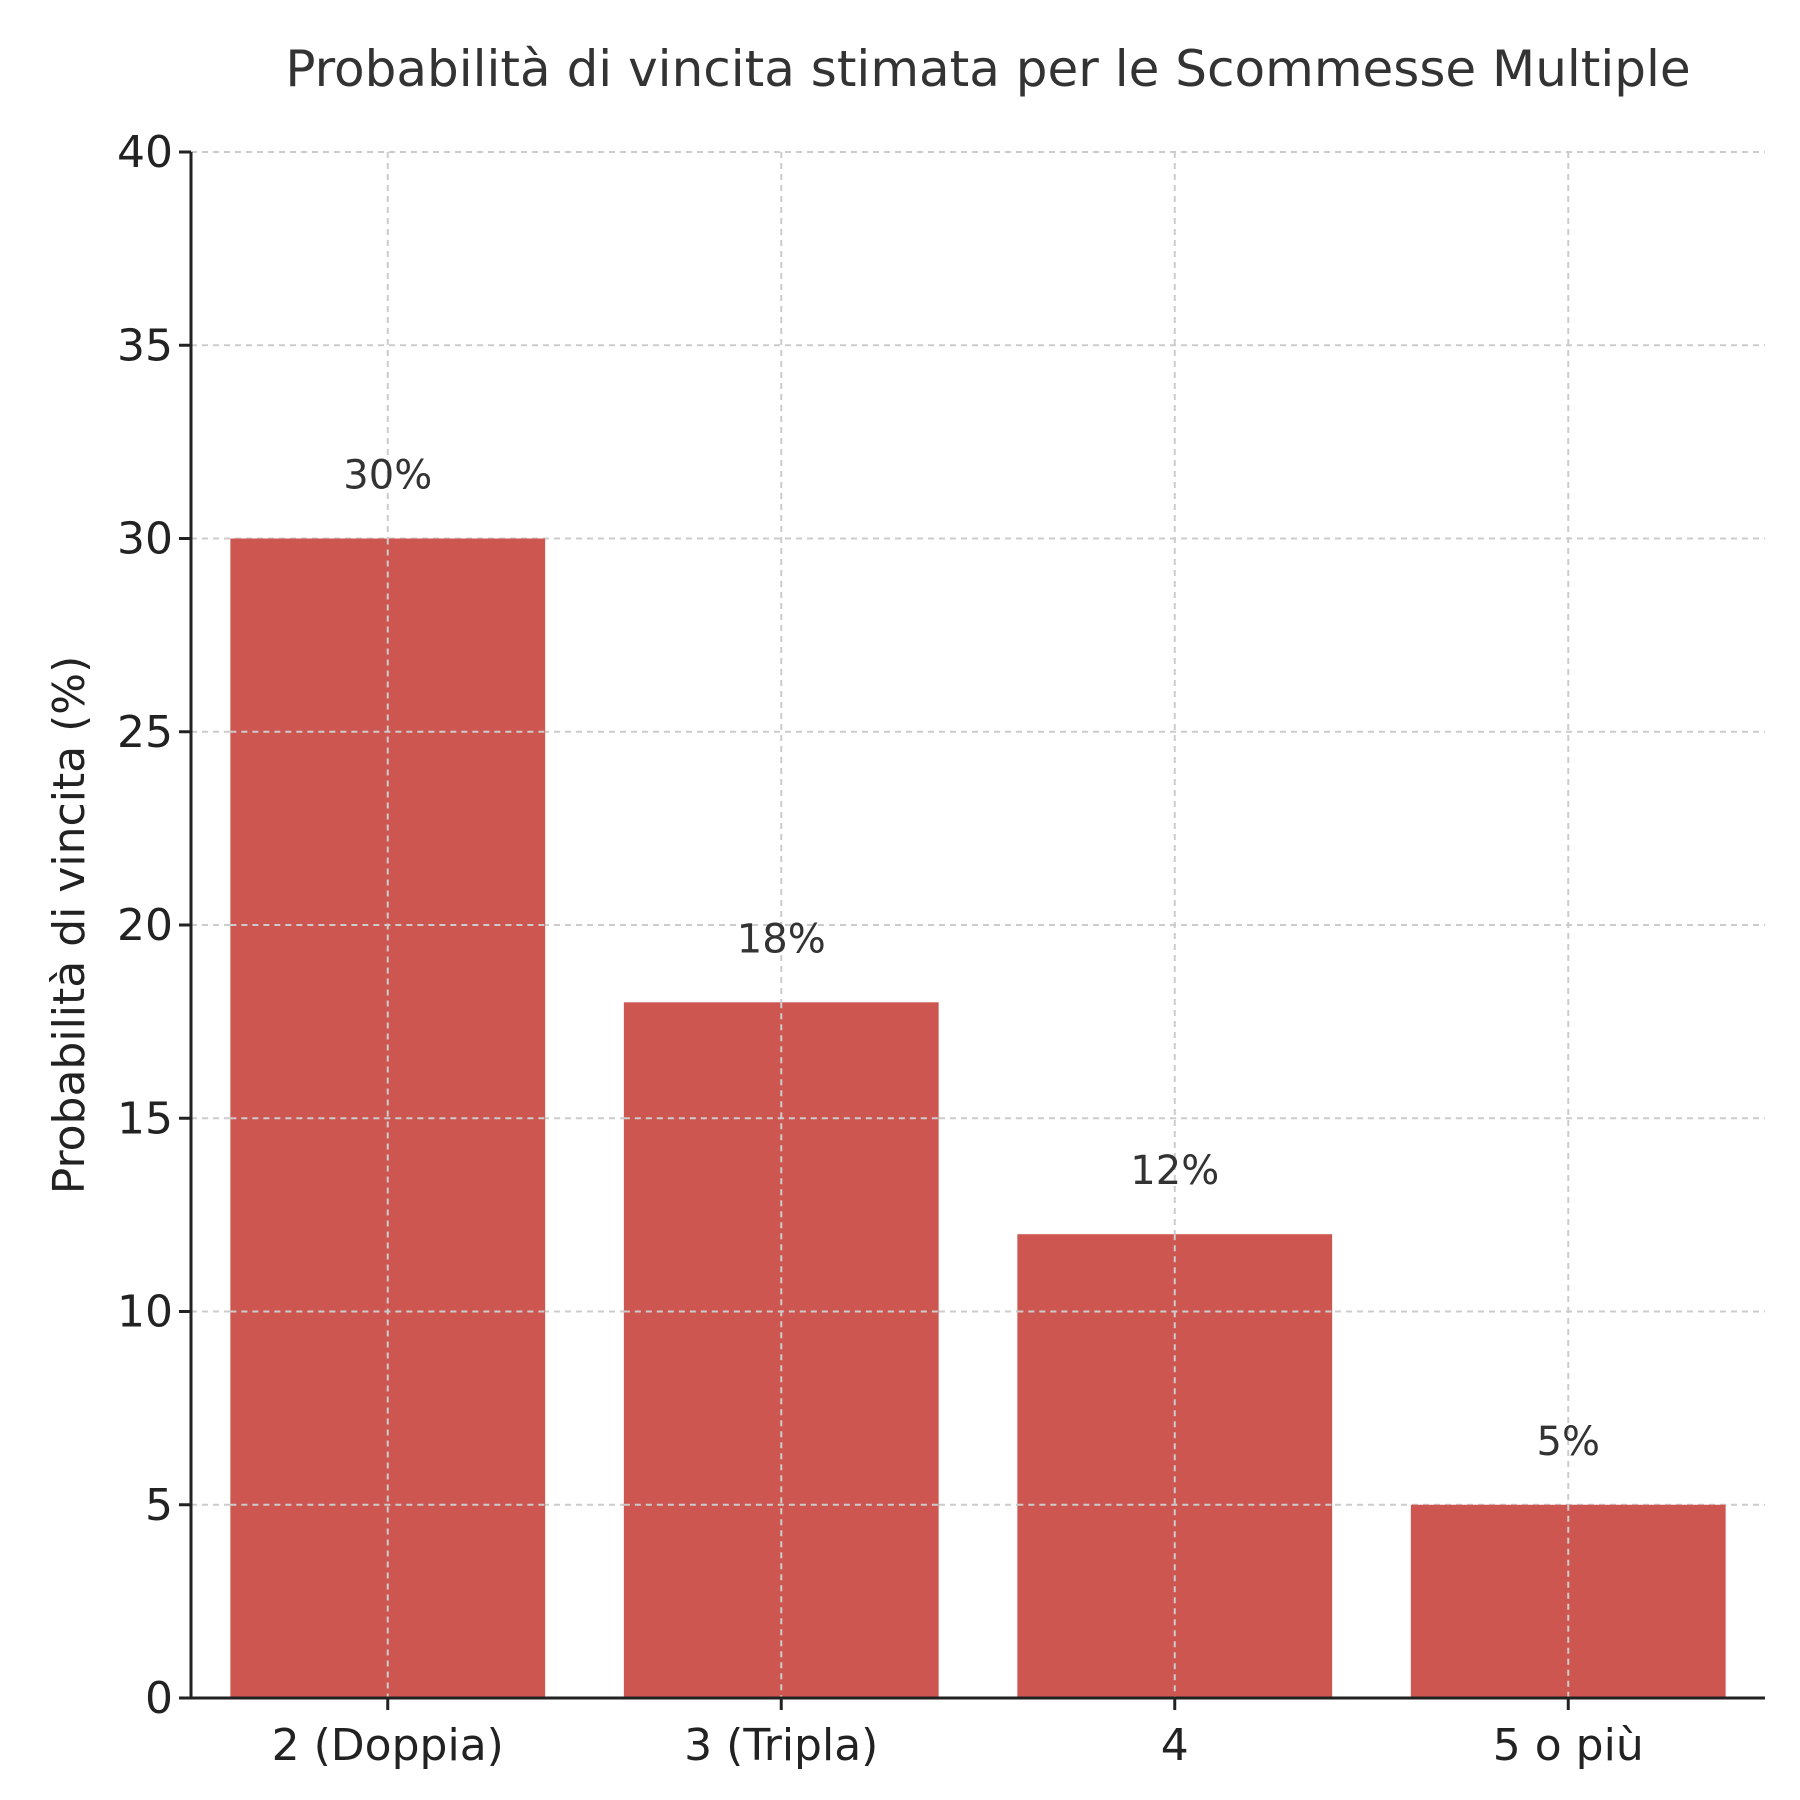 The width and height of the screenshot is (1800, 1800). Describe the element at coordinates (781, 1745) in the screenshot. I see `x-tick-label: 3 (Tripla)` at that location.